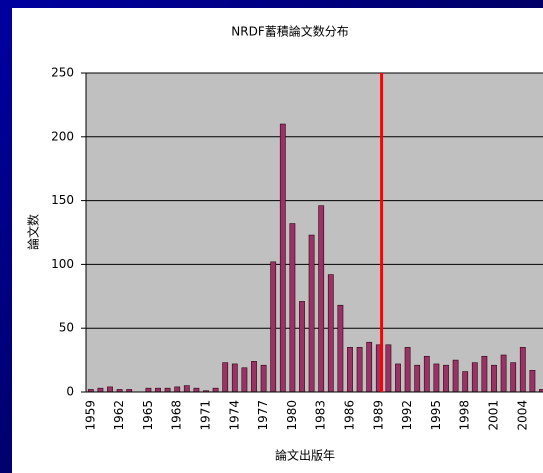 This screenshot has height=473, width=543. What do you see at coordinates (321, 415) in the screenshot?
I see `x-tick-label: 1983` at bounding box center [321, 415].